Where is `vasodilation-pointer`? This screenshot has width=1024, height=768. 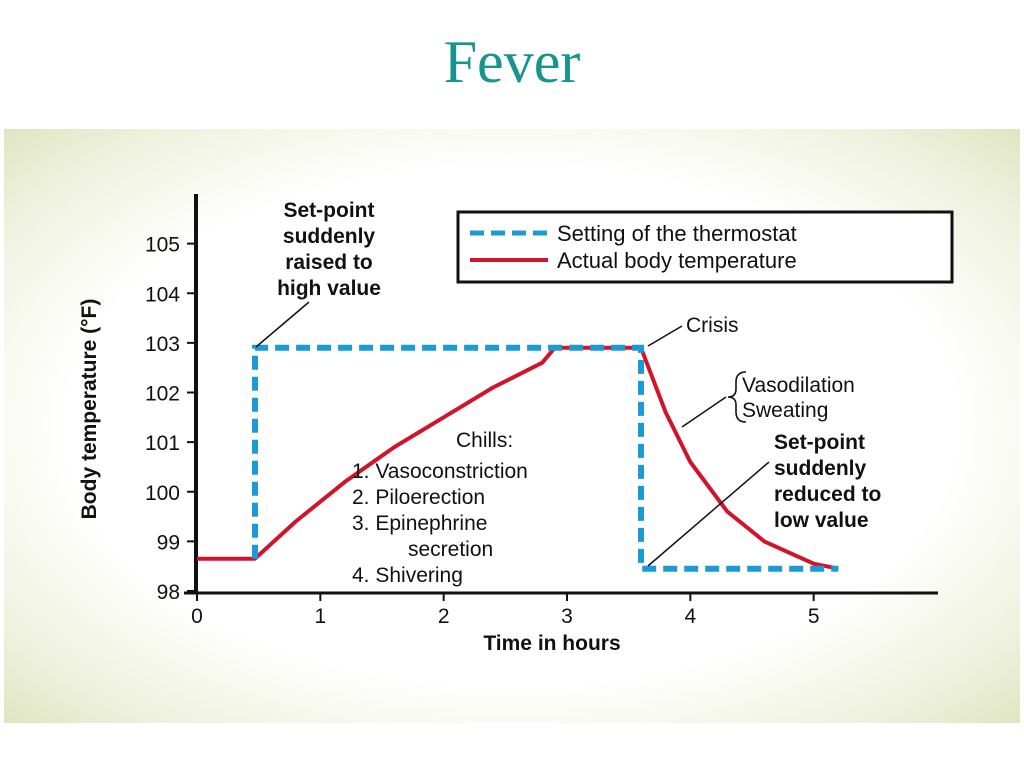
vasodilation-pointer is located at coordinates (704, 412).